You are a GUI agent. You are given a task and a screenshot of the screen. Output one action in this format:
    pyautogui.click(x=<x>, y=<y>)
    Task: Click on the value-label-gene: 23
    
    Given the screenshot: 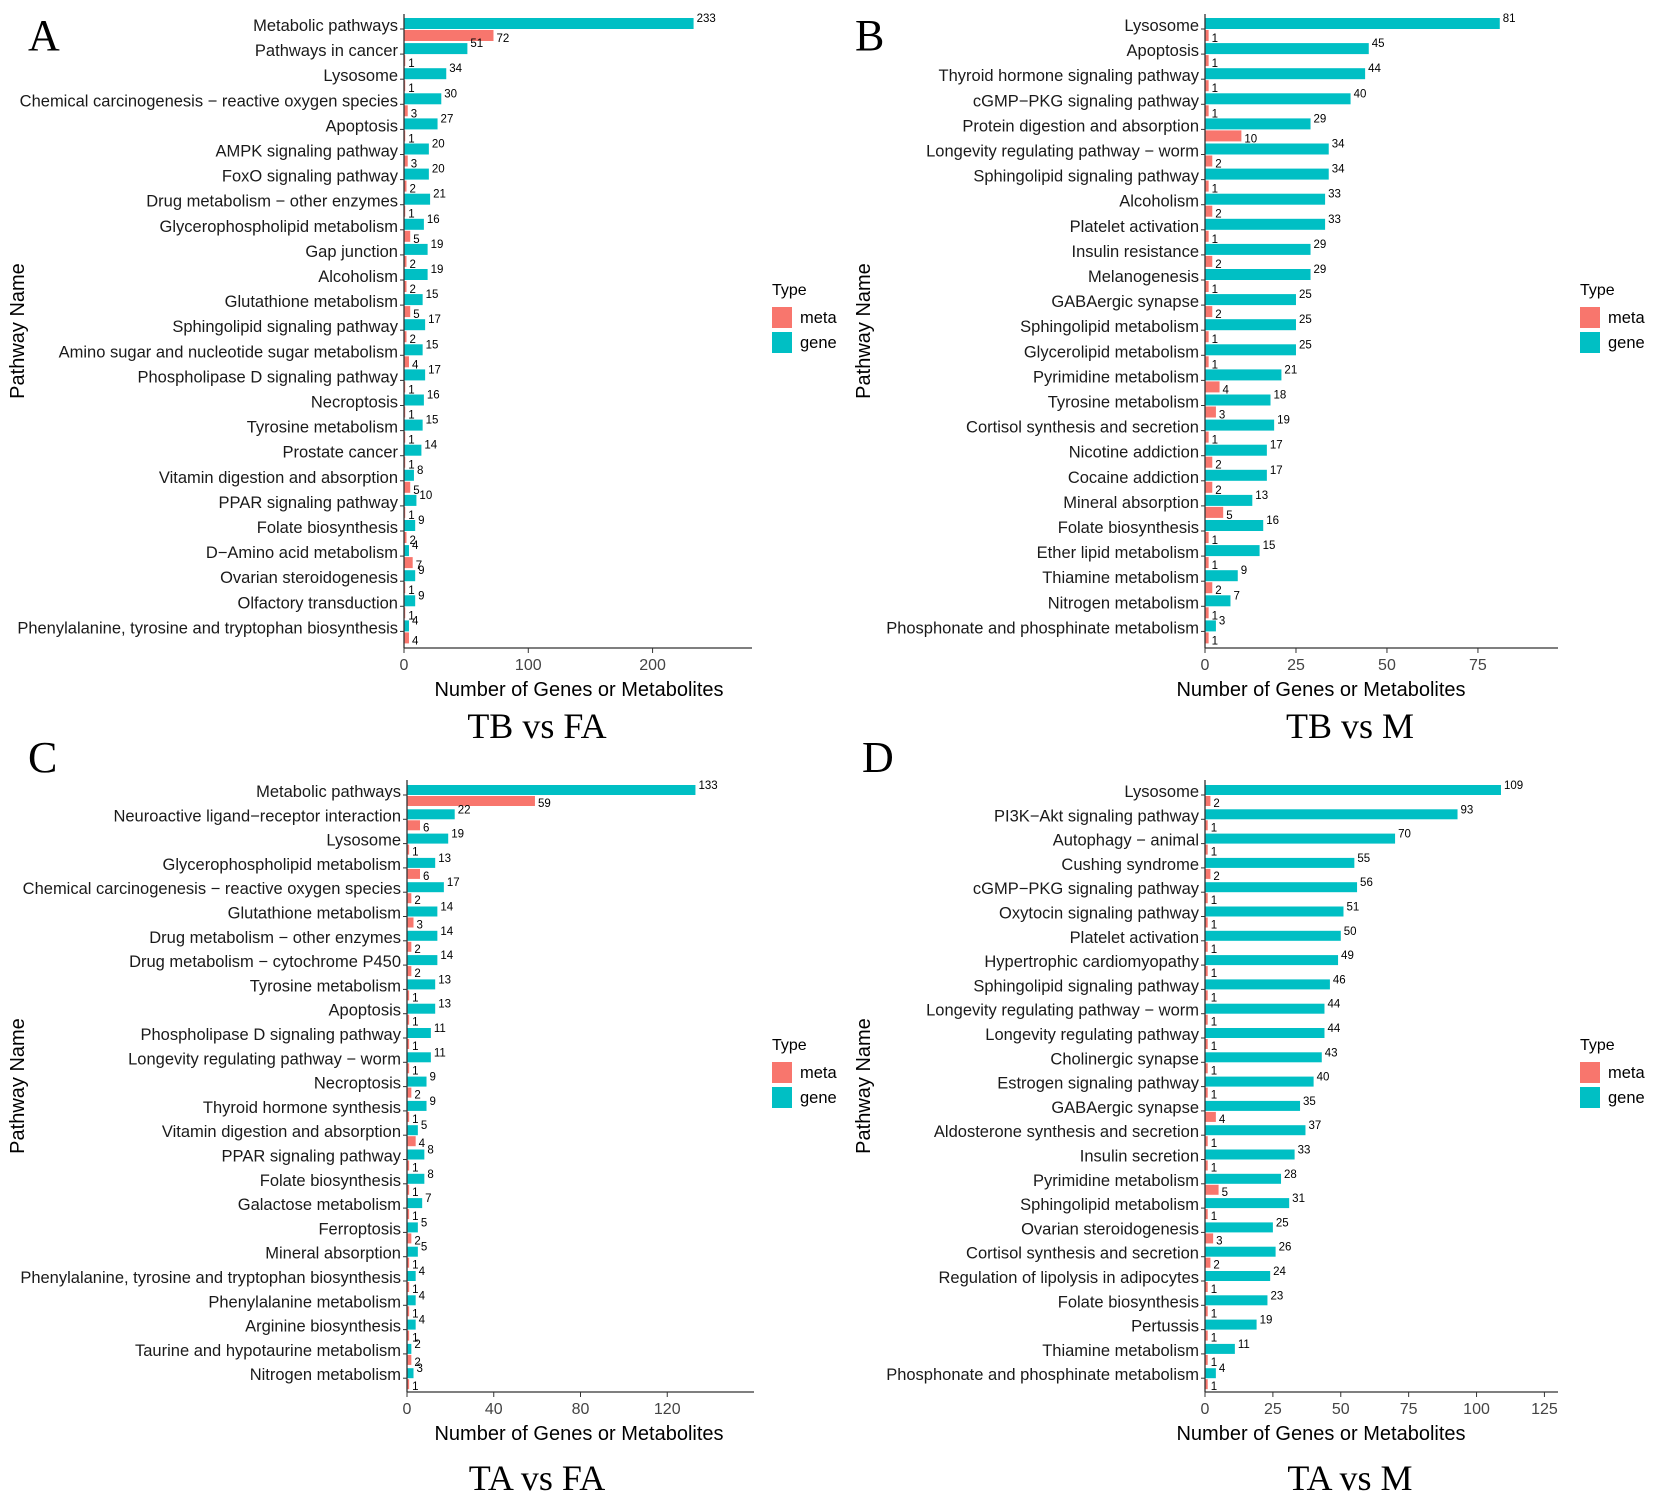 What is the action you would take?
    pyautogui.click(x=1276, y=1296)
    